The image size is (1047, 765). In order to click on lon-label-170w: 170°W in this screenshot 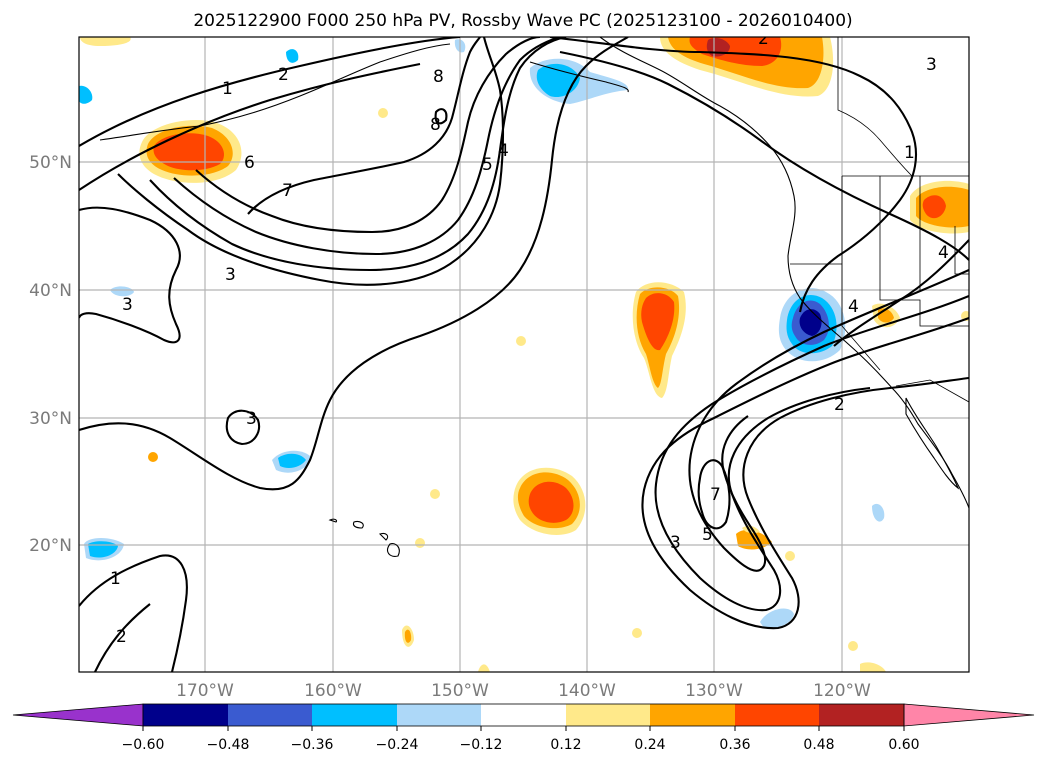, I will do `click(205, 691)`.